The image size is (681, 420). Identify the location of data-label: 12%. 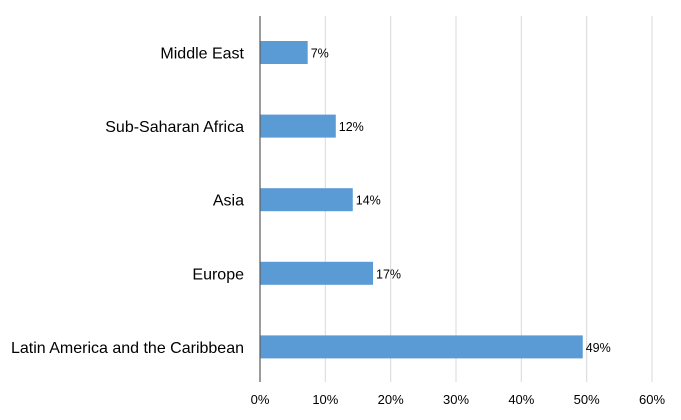
(351, 127).